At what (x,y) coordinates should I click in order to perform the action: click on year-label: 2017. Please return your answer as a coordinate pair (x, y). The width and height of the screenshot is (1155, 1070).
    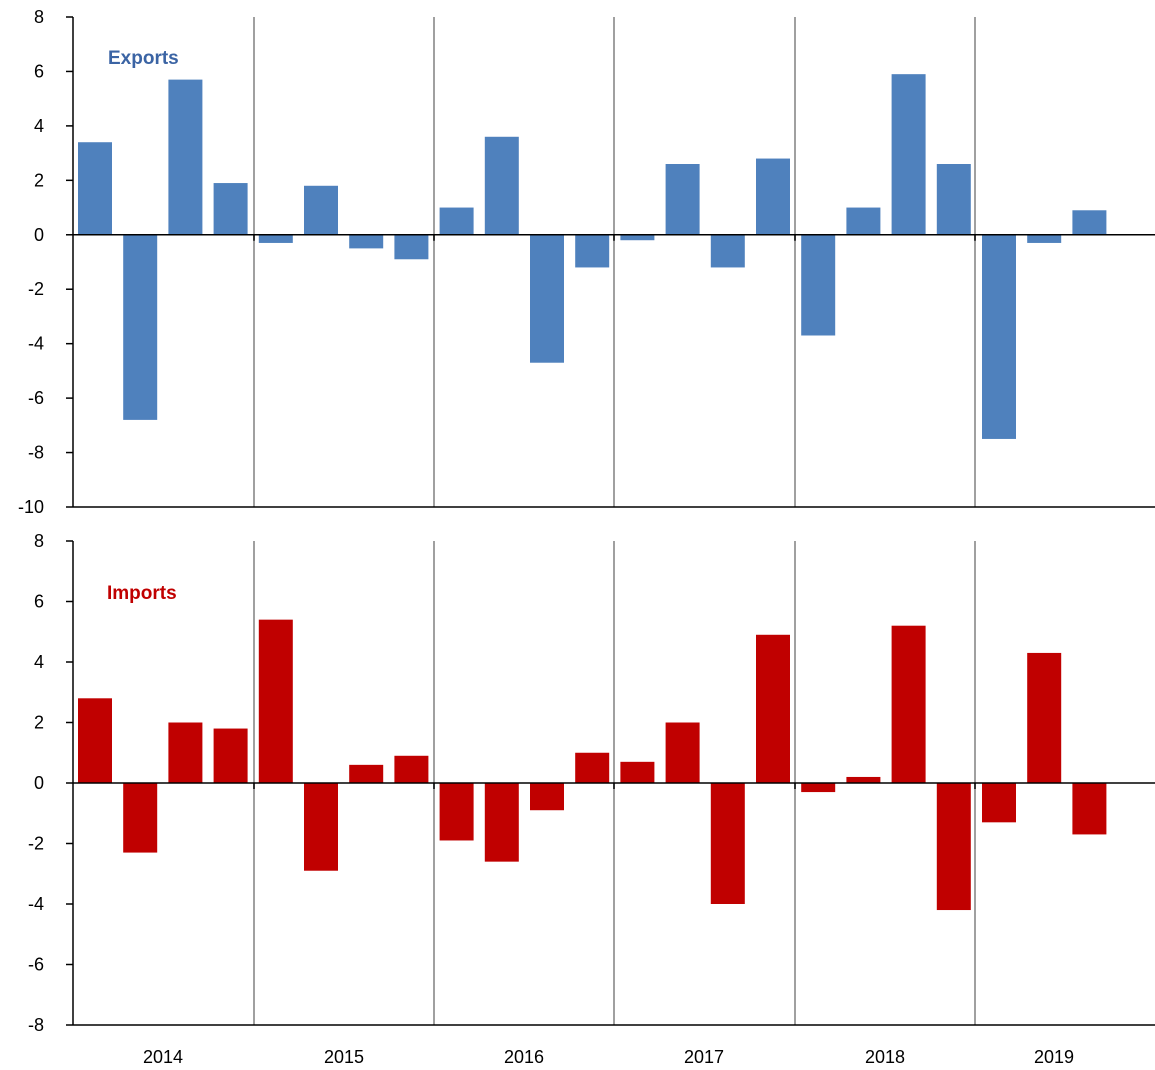
    Looking at the image, I should click on (704, 1057).